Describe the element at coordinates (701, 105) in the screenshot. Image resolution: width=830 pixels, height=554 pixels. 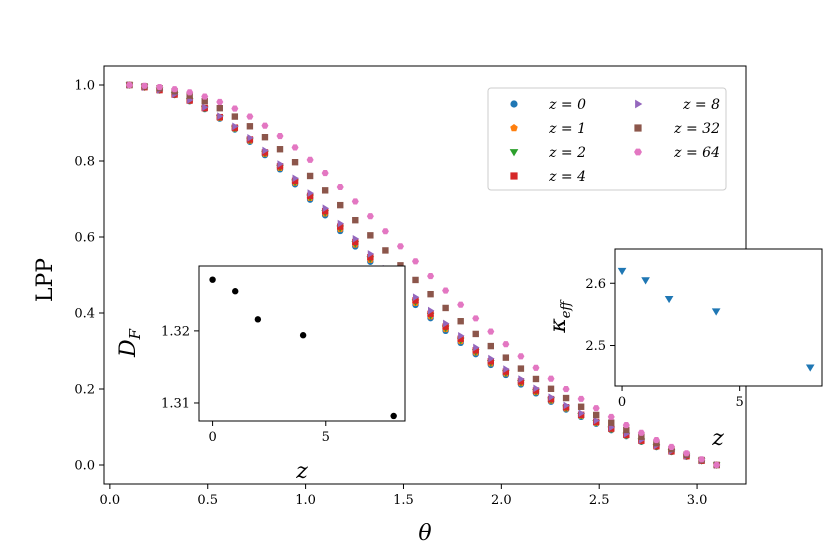
I see `legend-label: z = 8` at that location.